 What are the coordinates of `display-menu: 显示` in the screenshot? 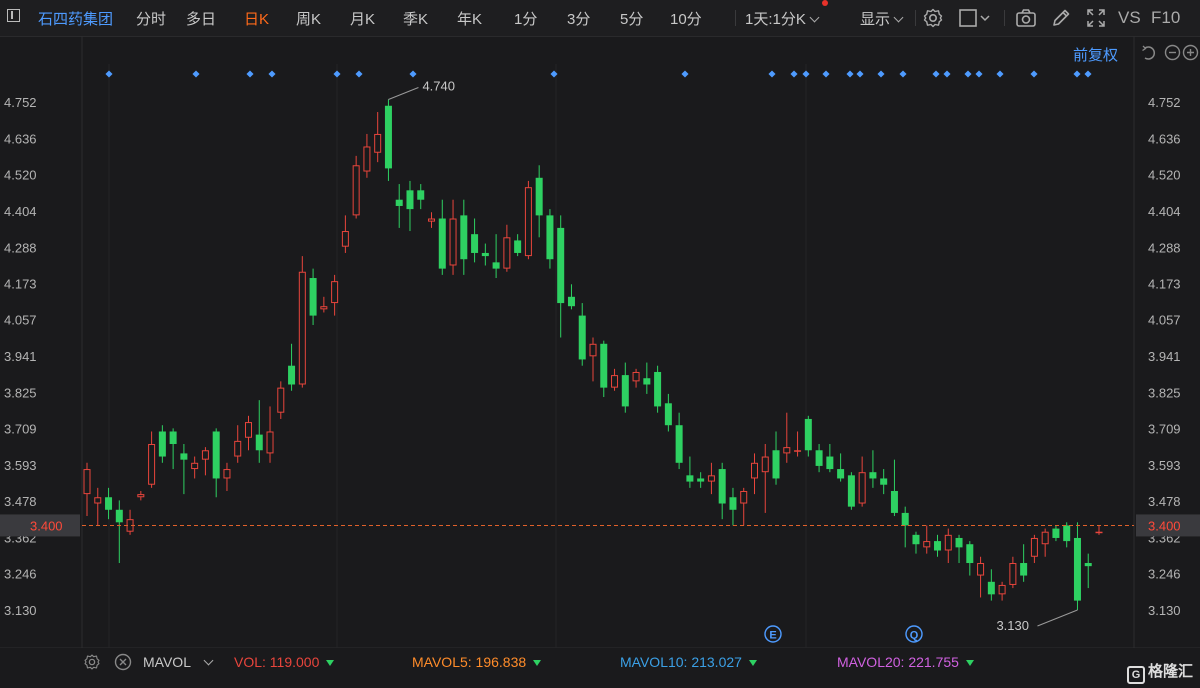 It's located at (882, 18).